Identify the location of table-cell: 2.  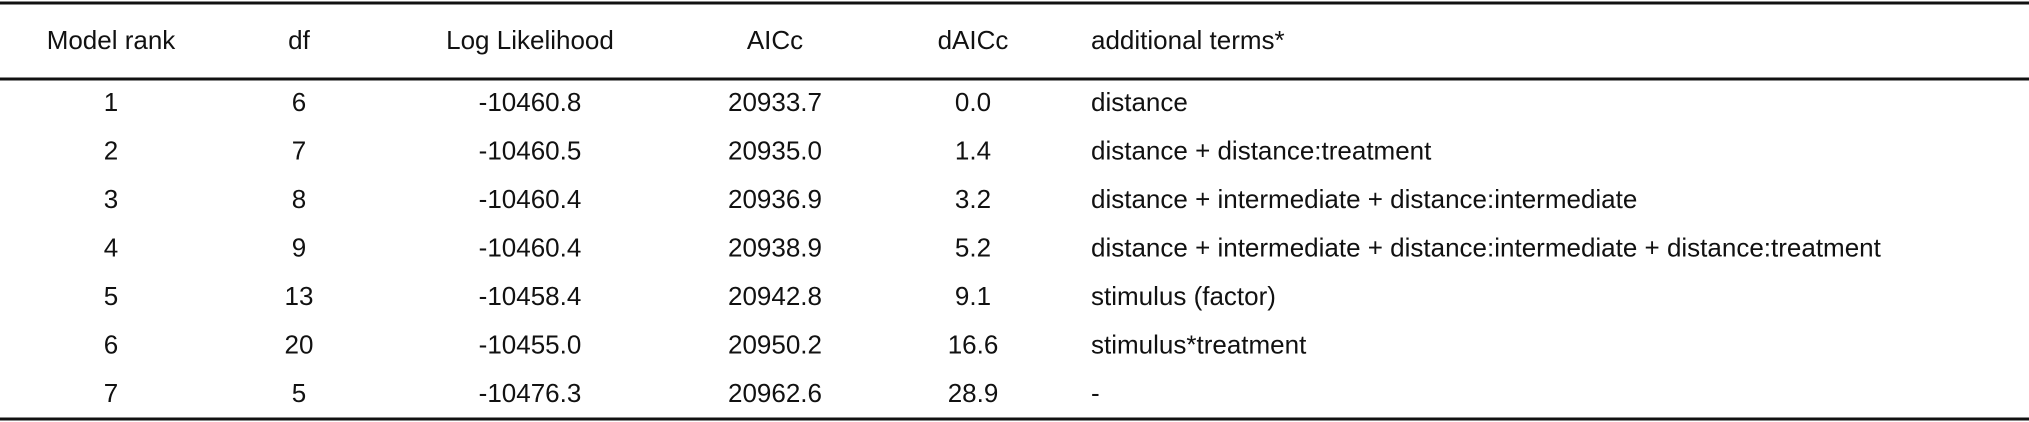
(111, 150).